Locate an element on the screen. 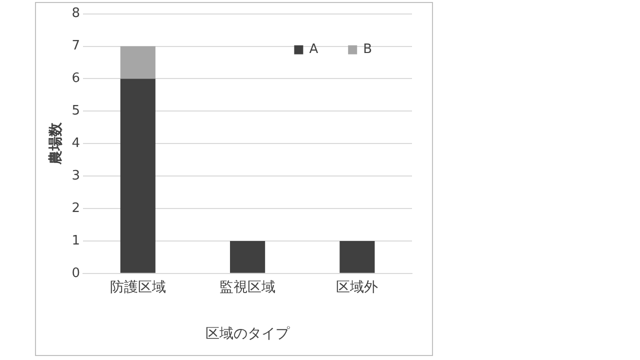 The height and width of the screenshot is (360, 640). y-axis-title: 農場数 is located at coordinates (56, 144).